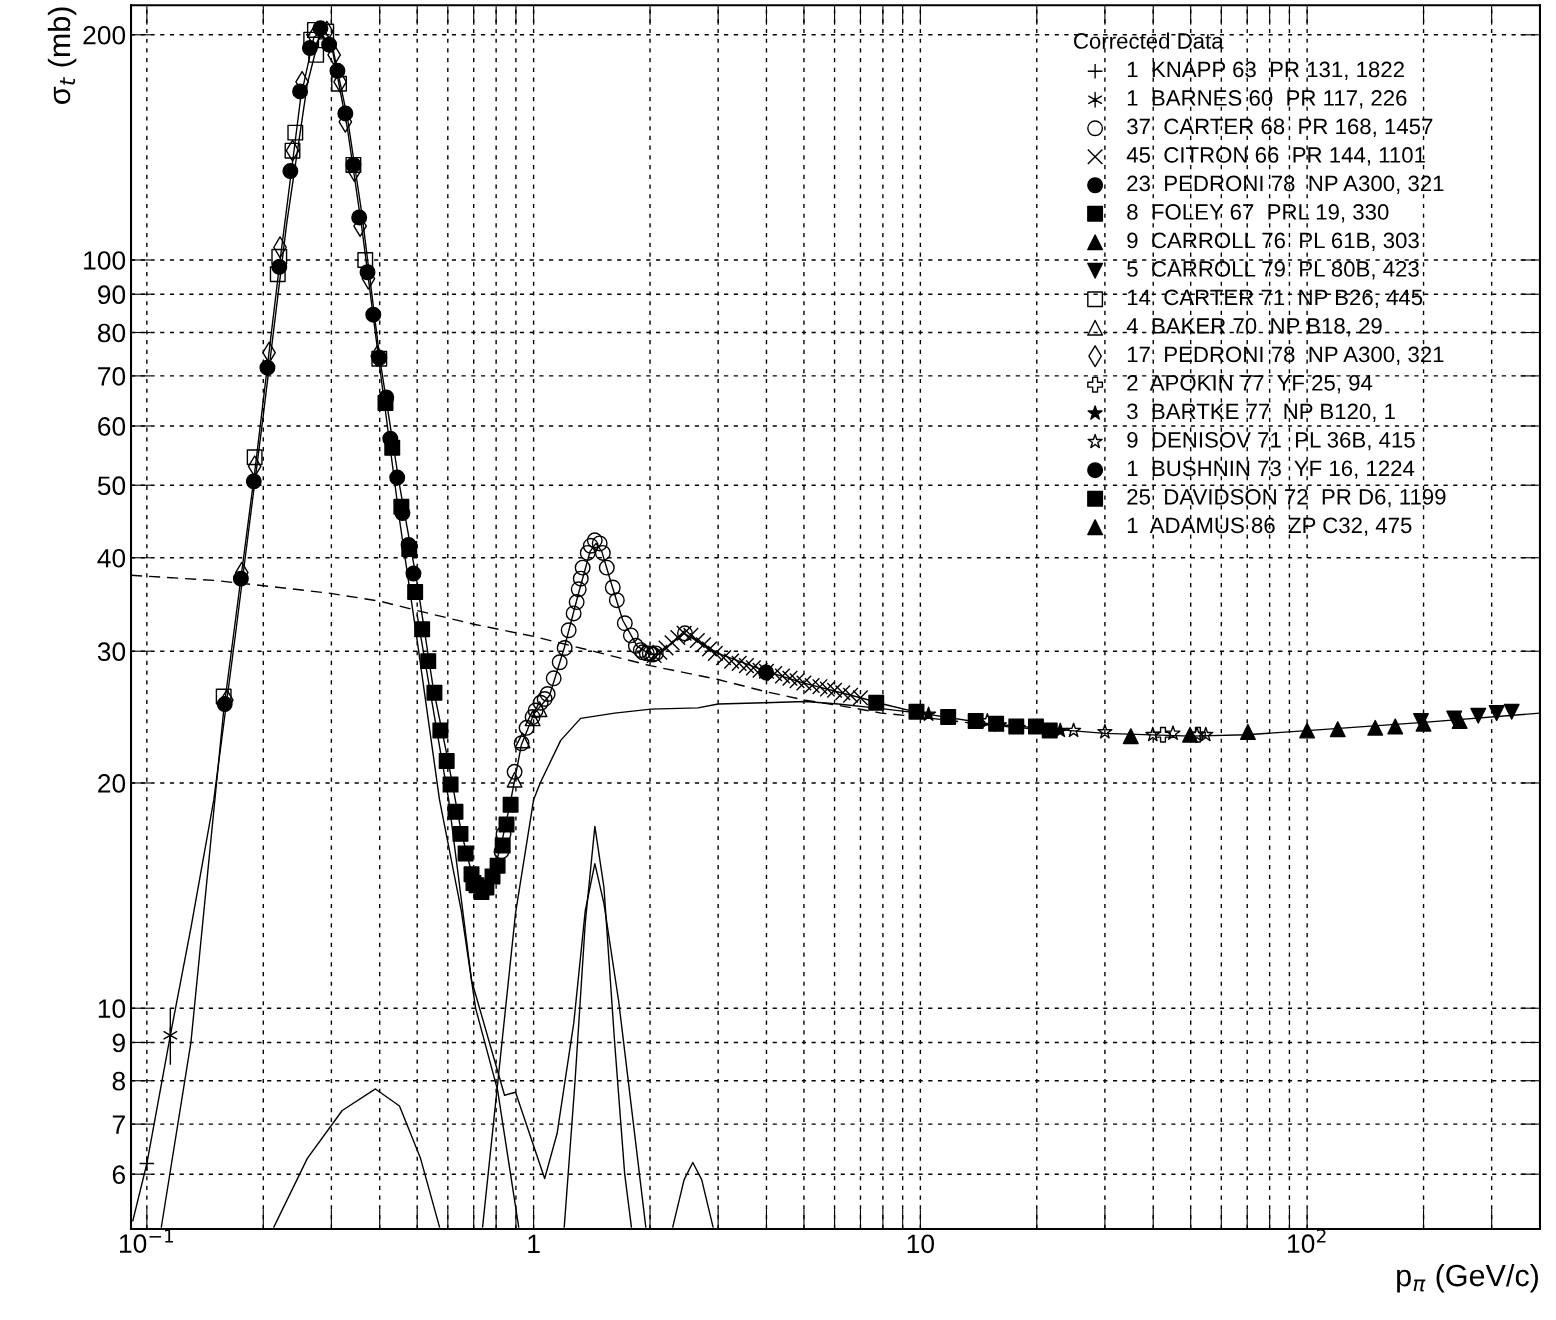  Describe the element at coordinates (1271, 441) in the screenshot. I see `legend-label: 9 DENISOV 71 PL 36B, 415` at that location.